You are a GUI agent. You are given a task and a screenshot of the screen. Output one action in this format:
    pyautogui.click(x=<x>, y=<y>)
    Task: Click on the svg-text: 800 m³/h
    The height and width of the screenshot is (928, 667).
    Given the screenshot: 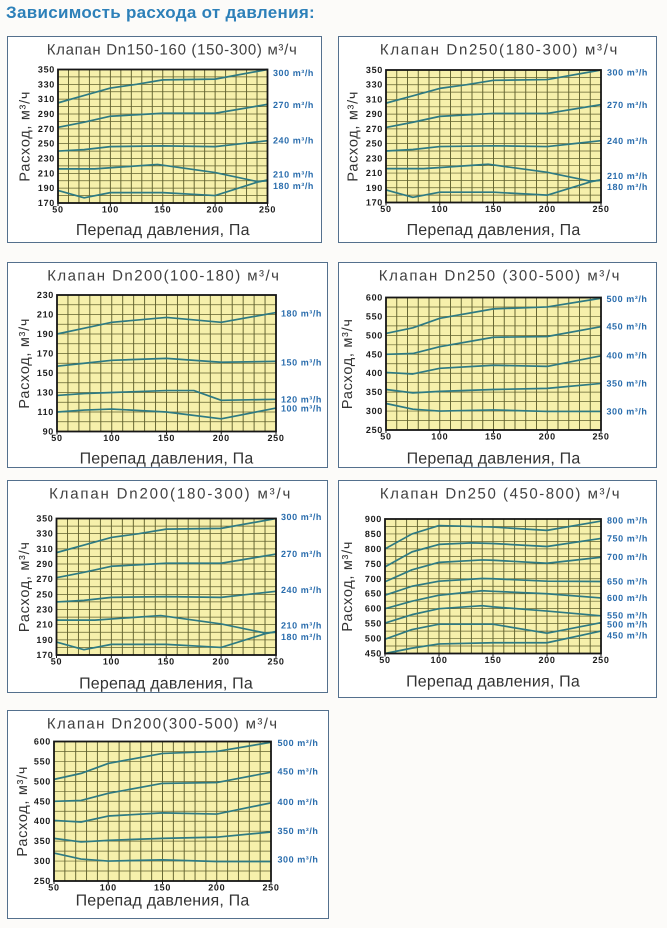 What is the action you would take?
    pyautogui.click(x=627, y=521)
    